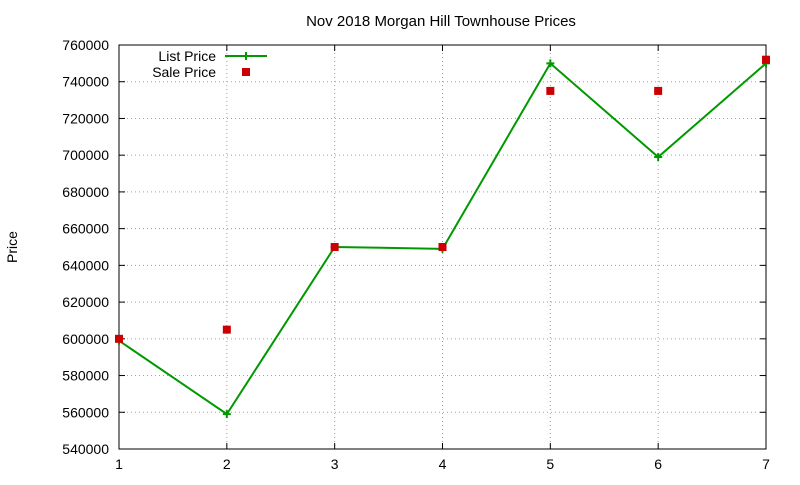  What do you see at coordinates (85, 376) in the screenshot?
I see `y-tick-label: 580000` at bounding box center [85, 376].